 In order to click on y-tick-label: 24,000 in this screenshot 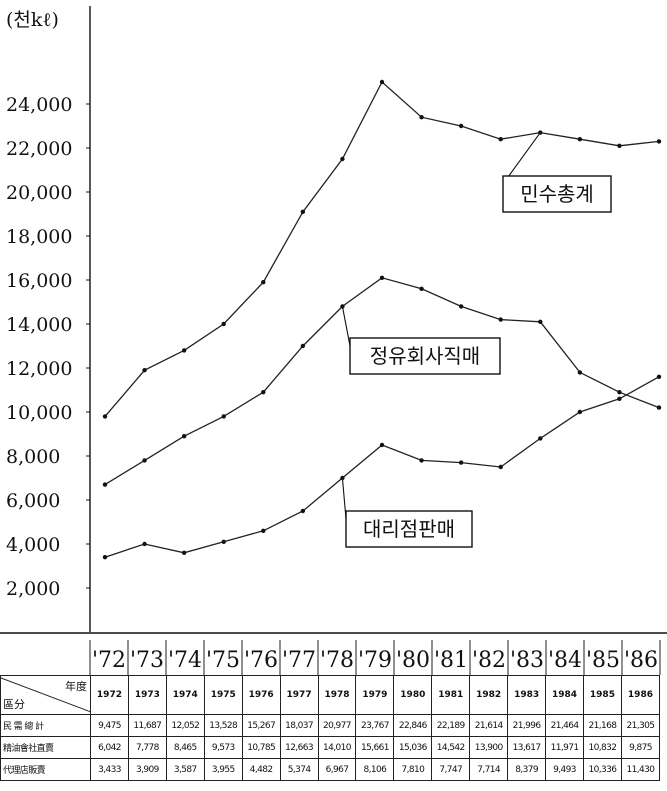, I will do `click(39, 105)`.